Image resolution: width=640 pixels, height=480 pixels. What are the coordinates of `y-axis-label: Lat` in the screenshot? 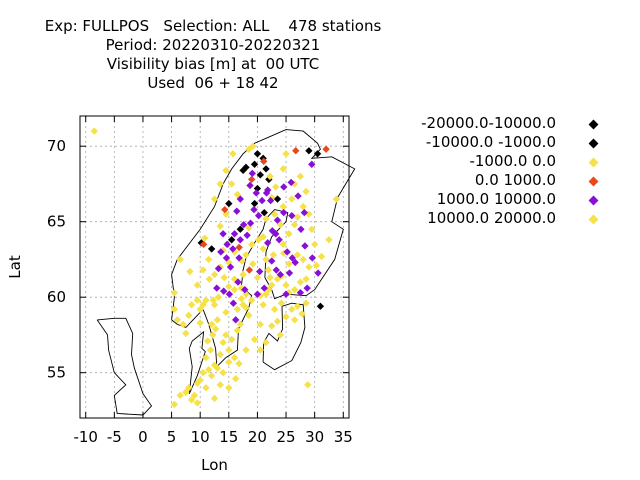 It's located at (15, 267).